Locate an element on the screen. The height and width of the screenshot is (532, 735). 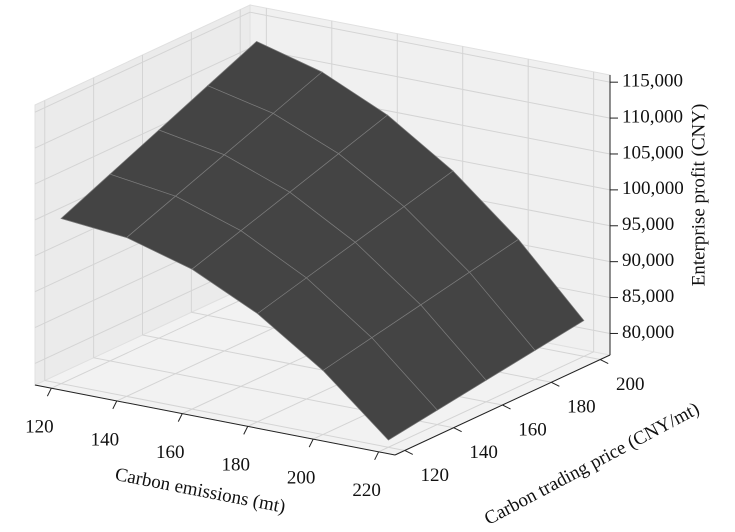
z-tick-label: 105,000 is located at coordinates (653, 152).